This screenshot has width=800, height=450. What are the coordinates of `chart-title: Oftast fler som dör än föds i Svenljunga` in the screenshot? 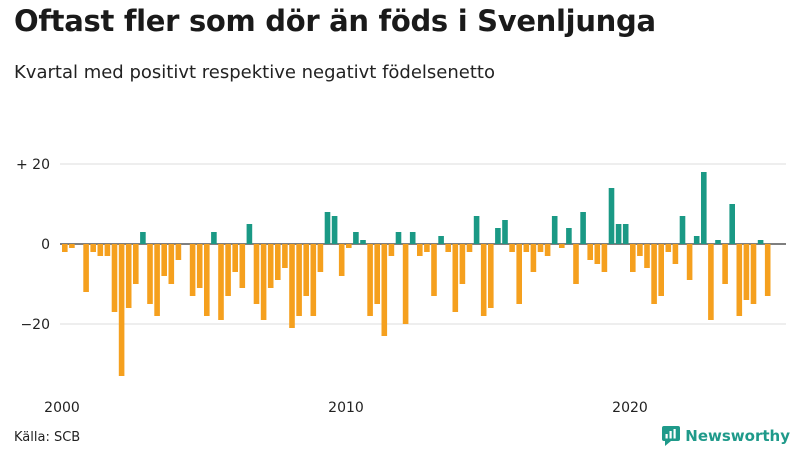 It's located at (335, 21).